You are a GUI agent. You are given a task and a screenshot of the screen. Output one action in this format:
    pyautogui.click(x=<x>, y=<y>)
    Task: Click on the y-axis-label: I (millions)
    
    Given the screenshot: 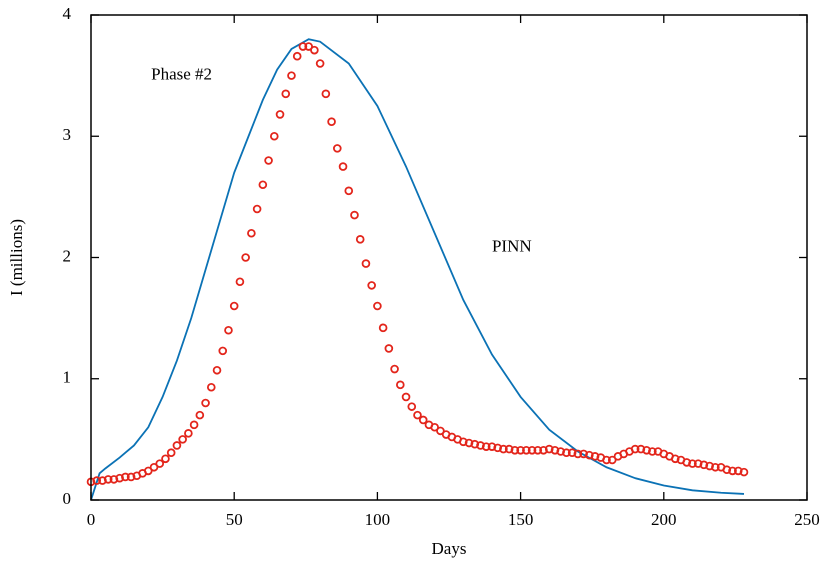 What is the action you would take?
    pyautogui.click(x=16, y=257)
    